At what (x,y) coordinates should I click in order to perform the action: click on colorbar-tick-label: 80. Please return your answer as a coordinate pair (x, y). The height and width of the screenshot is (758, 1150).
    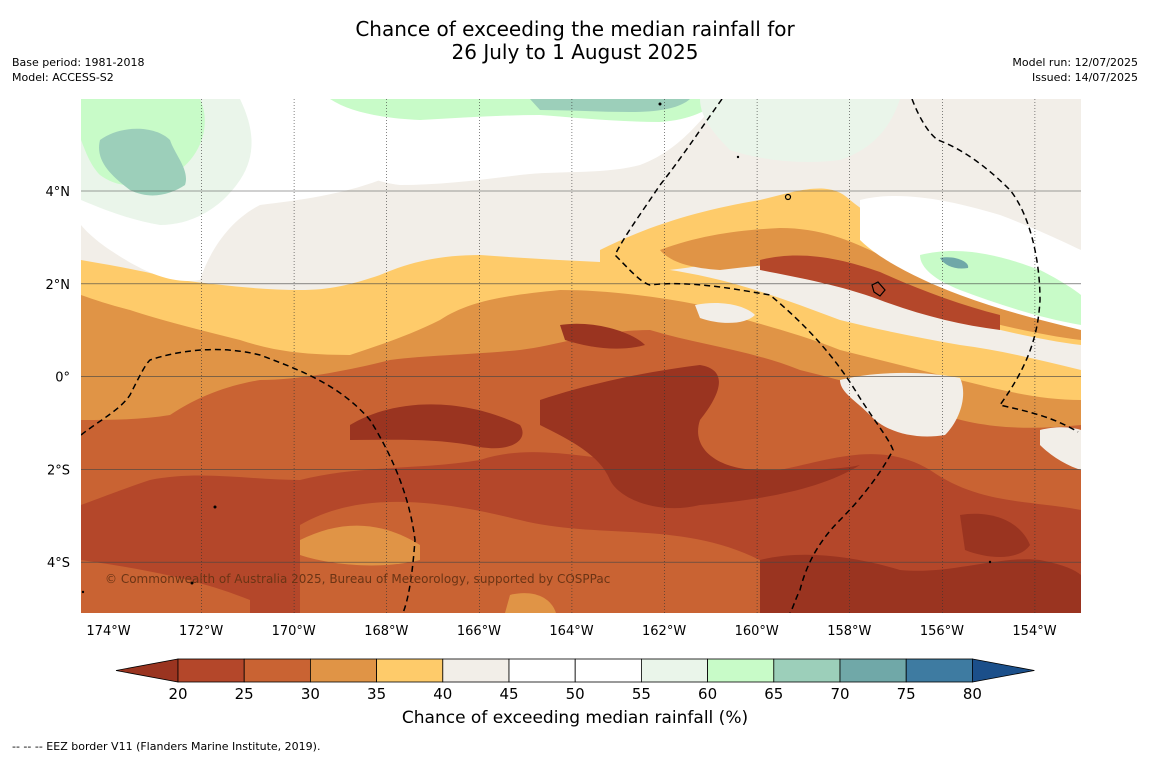
    Looking at the image, I should click on (972, 694).